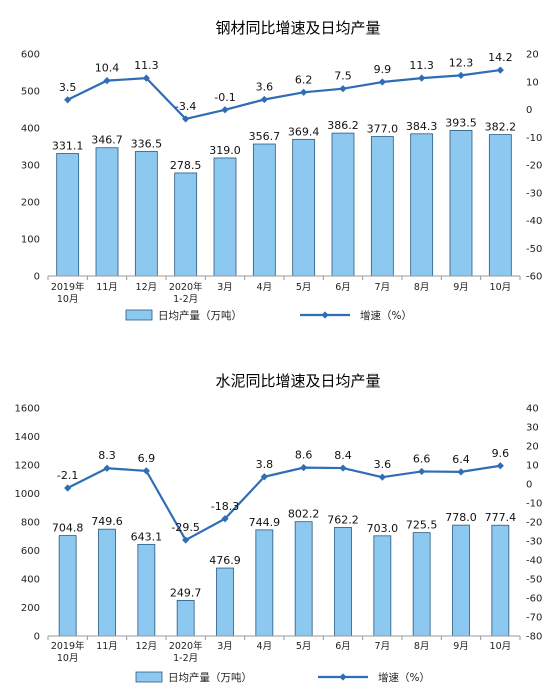  What do you see at coordinates (404, 677) in the screenshot?
I see `legend-line-label: 增速（%）` at bounding box center [404, 677].